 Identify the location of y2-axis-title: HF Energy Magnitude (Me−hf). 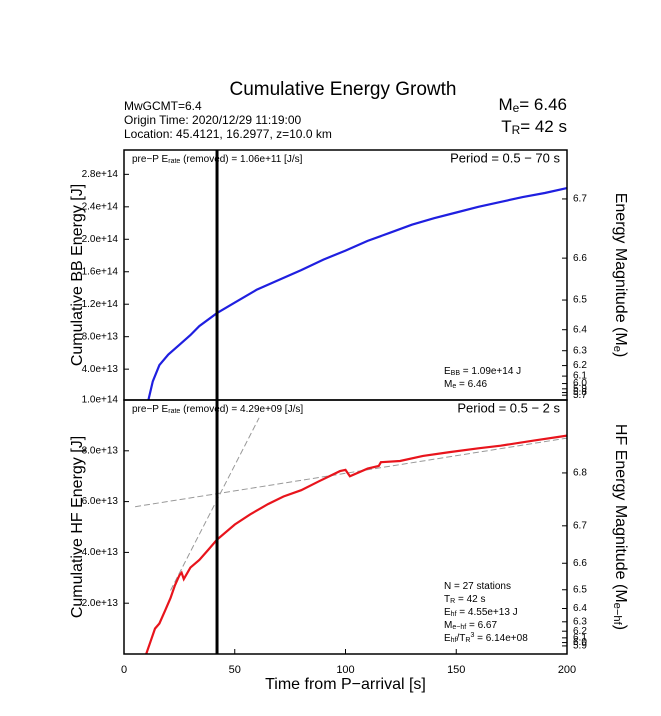
(619, 527).